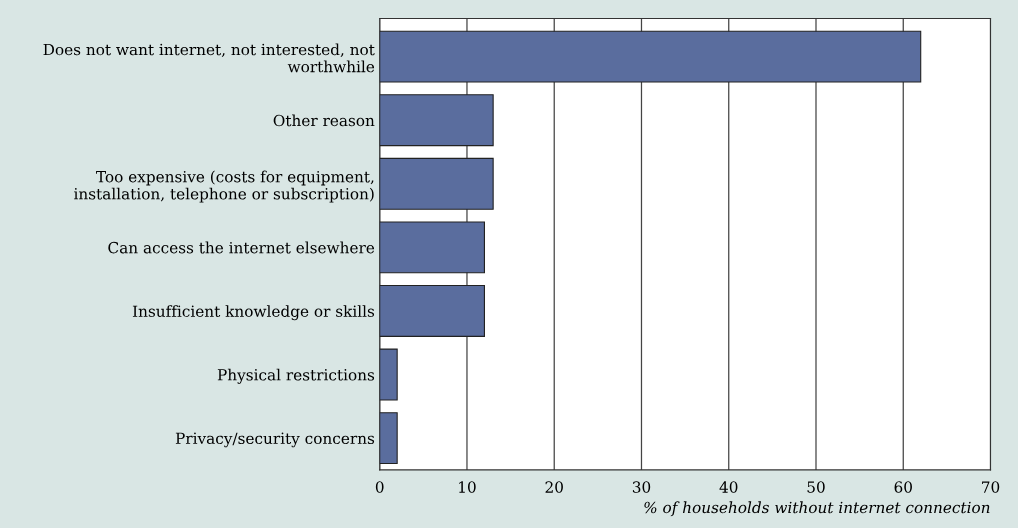 The height and width of the screenshot is (528, 1018). What do you see at coordinates (224, 186) in the screenshot?
I see `y-tick-label: Too expensive (costs for equipment, installation, telephone or subscription)` at bounding box center [224, 186].